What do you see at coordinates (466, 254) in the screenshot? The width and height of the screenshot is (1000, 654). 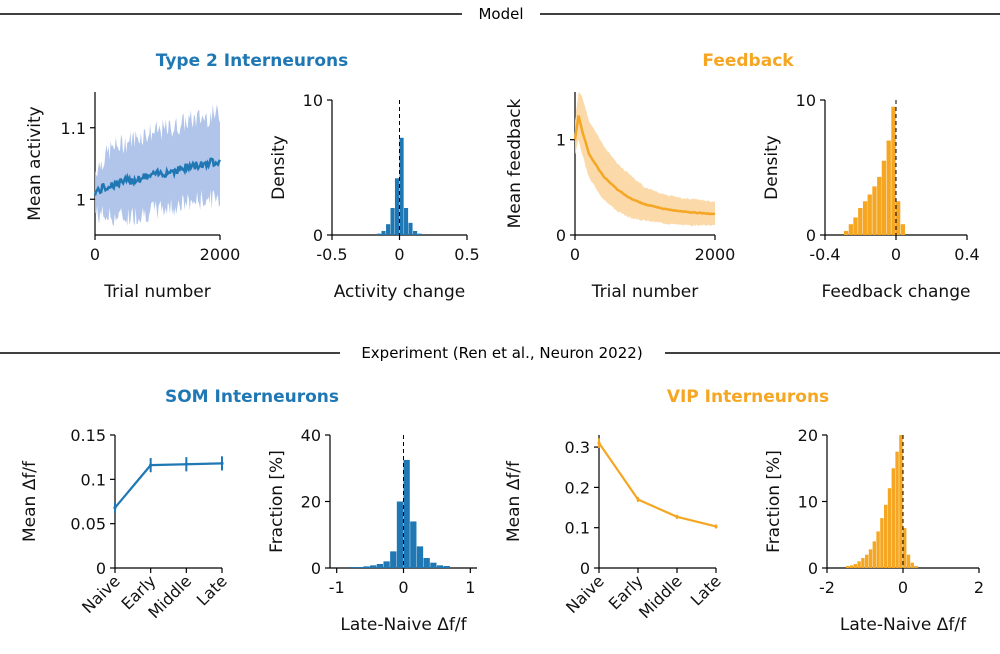 I see `x-tick-label: 0.5` at bounding box center [466, 254].